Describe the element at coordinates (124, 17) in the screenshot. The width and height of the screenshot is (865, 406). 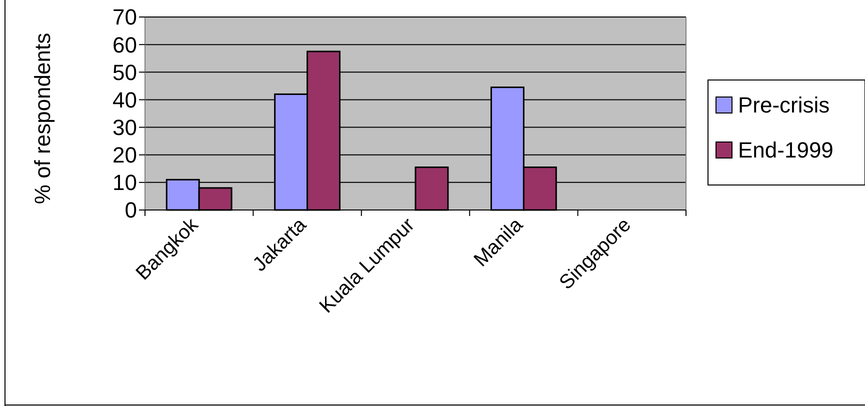
I see `y-tick-label: 70` at that location.